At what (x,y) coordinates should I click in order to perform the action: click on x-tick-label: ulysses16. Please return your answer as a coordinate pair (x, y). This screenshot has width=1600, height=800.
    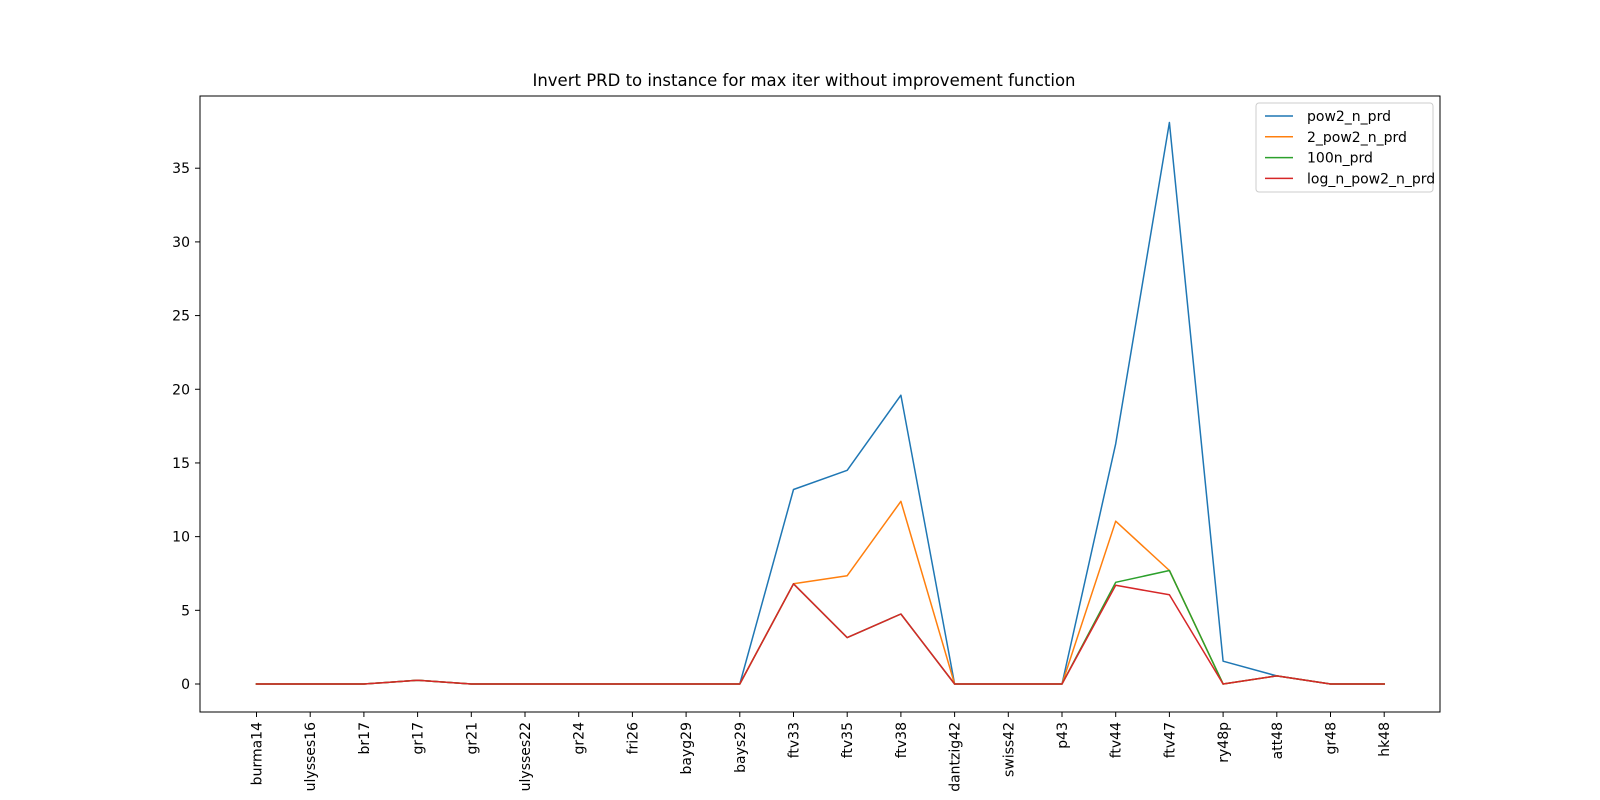
    Looking at the image, I should click on (311, 756).